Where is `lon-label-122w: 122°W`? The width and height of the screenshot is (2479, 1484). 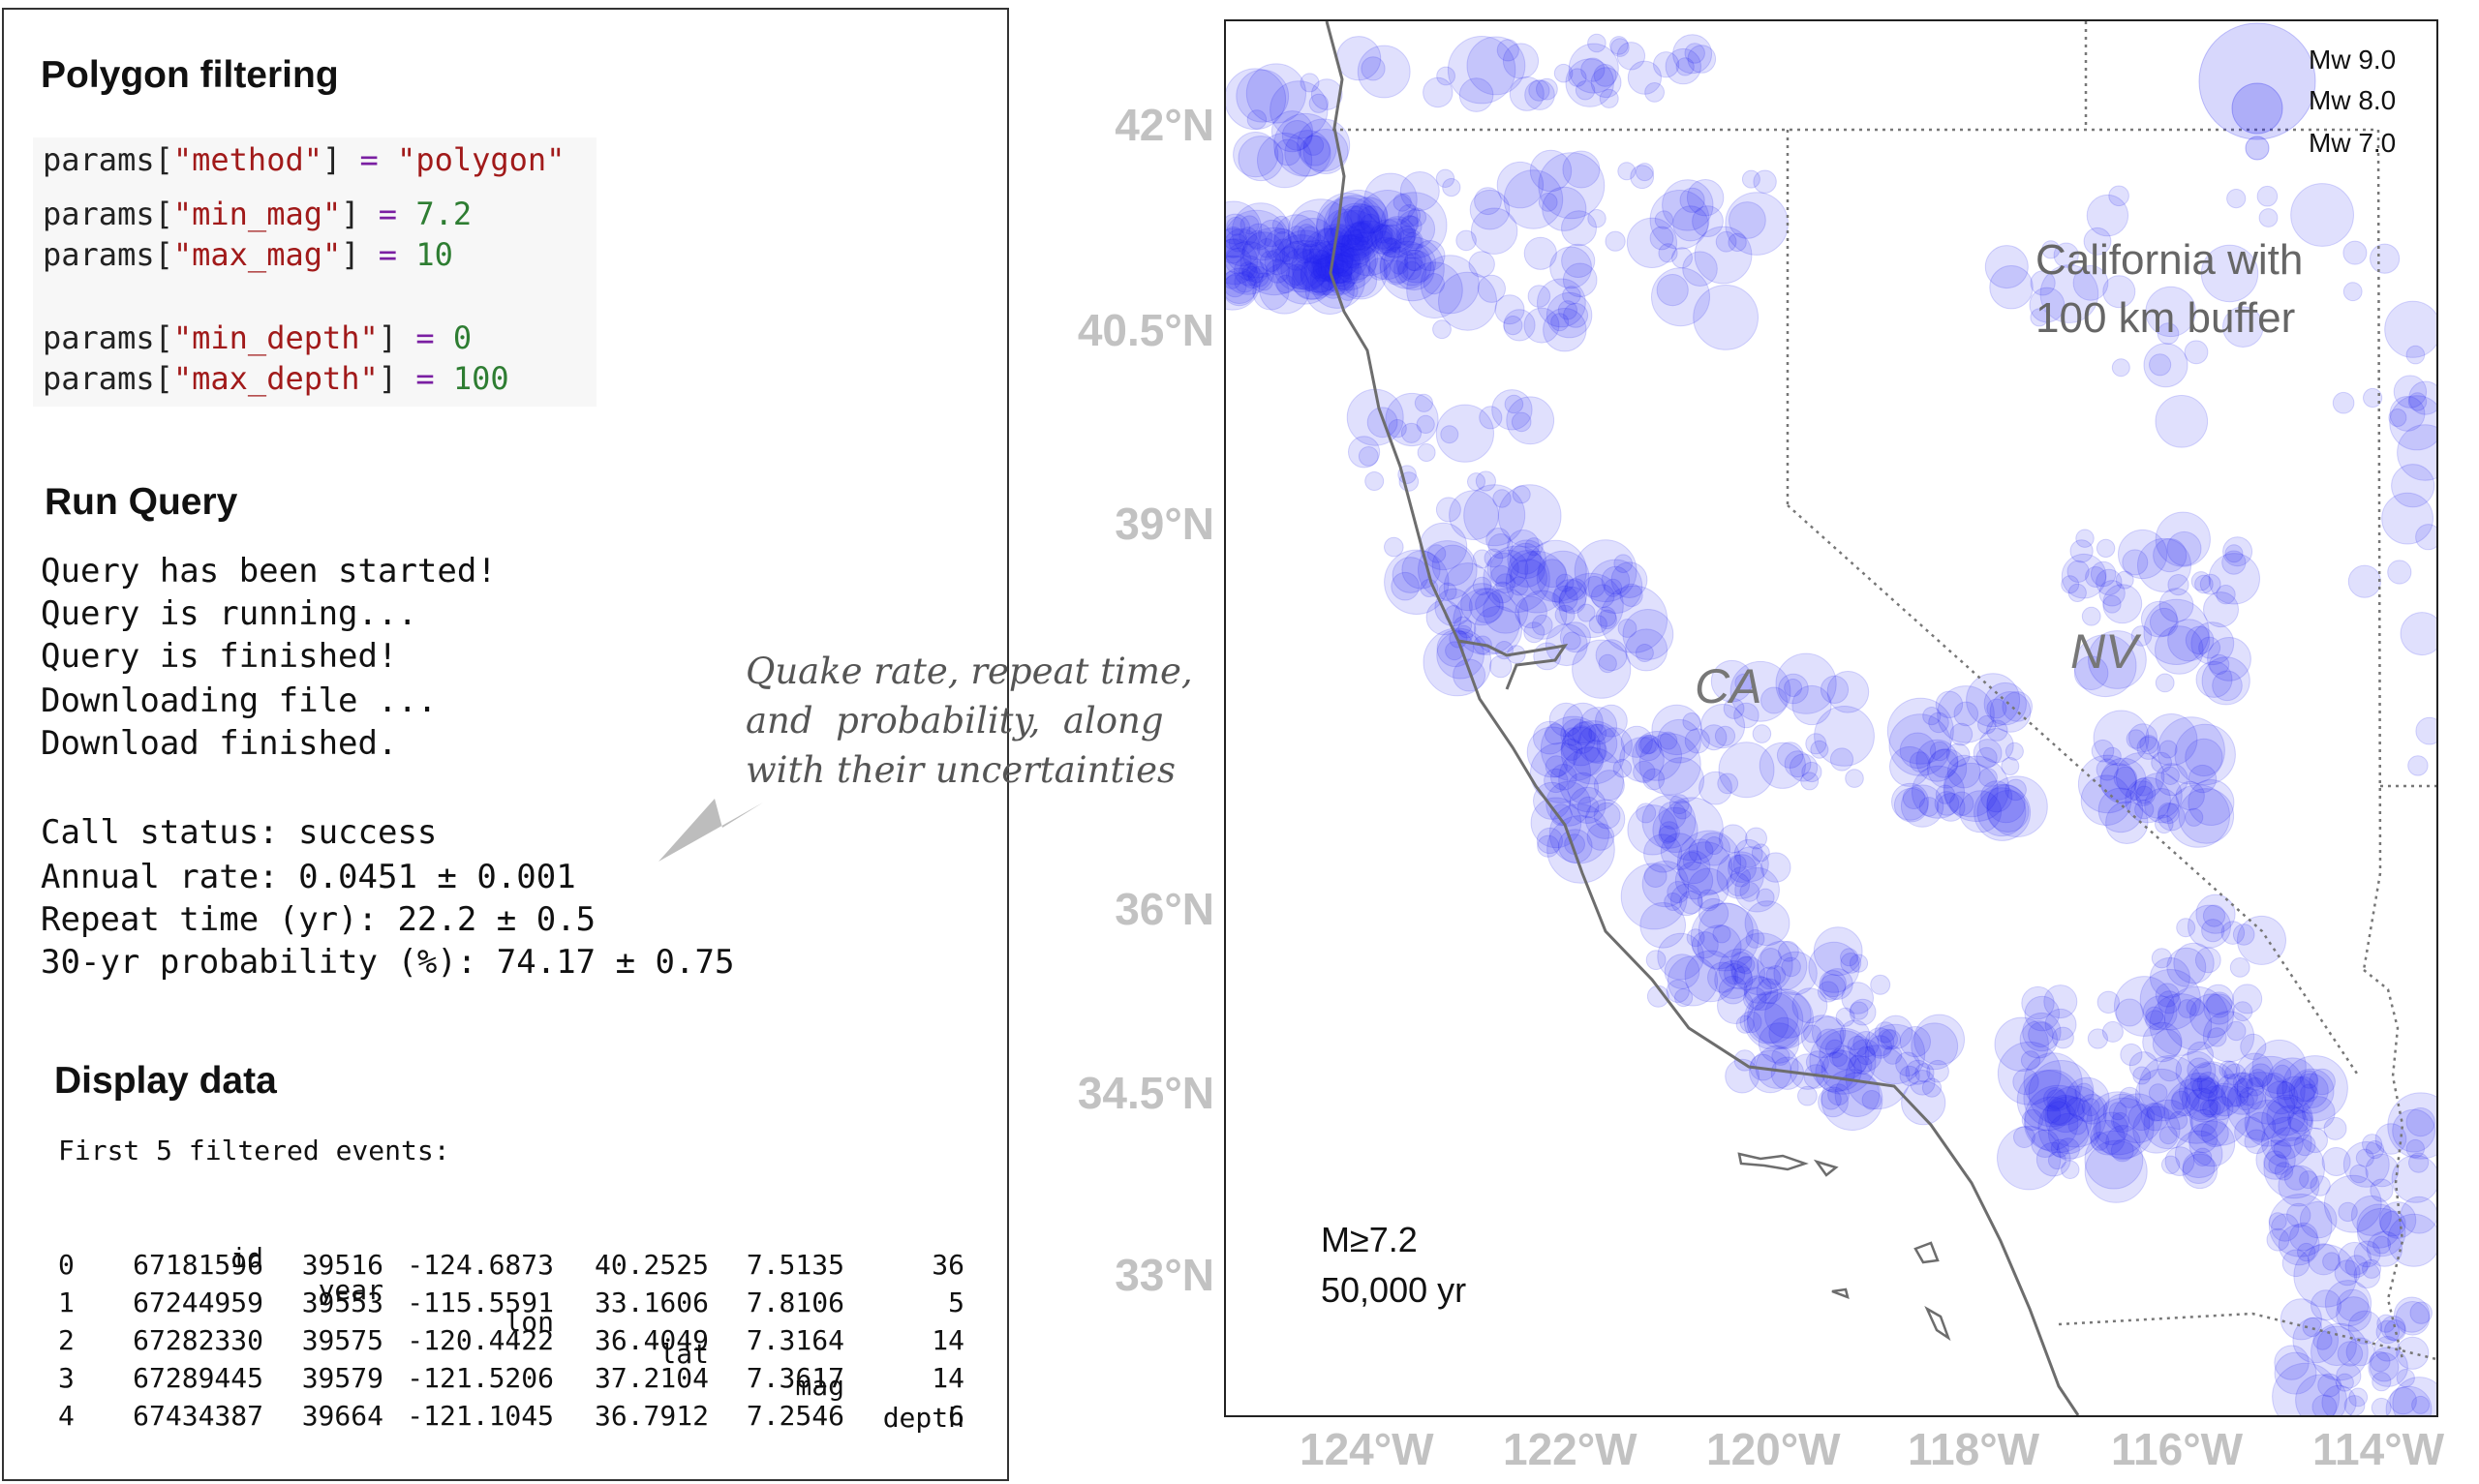
lon-label-122w: 122°W is located at coordinates (1570, 1449).